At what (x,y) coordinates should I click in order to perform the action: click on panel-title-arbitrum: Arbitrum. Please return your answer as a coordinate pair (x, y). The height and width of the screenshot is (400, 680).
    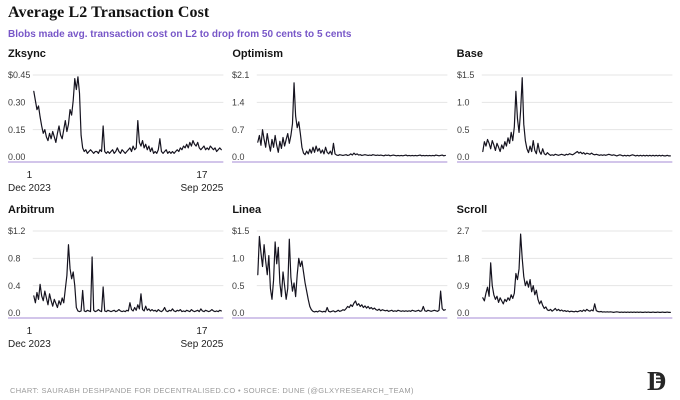
    Looking at the image, I should click on (31, 210).